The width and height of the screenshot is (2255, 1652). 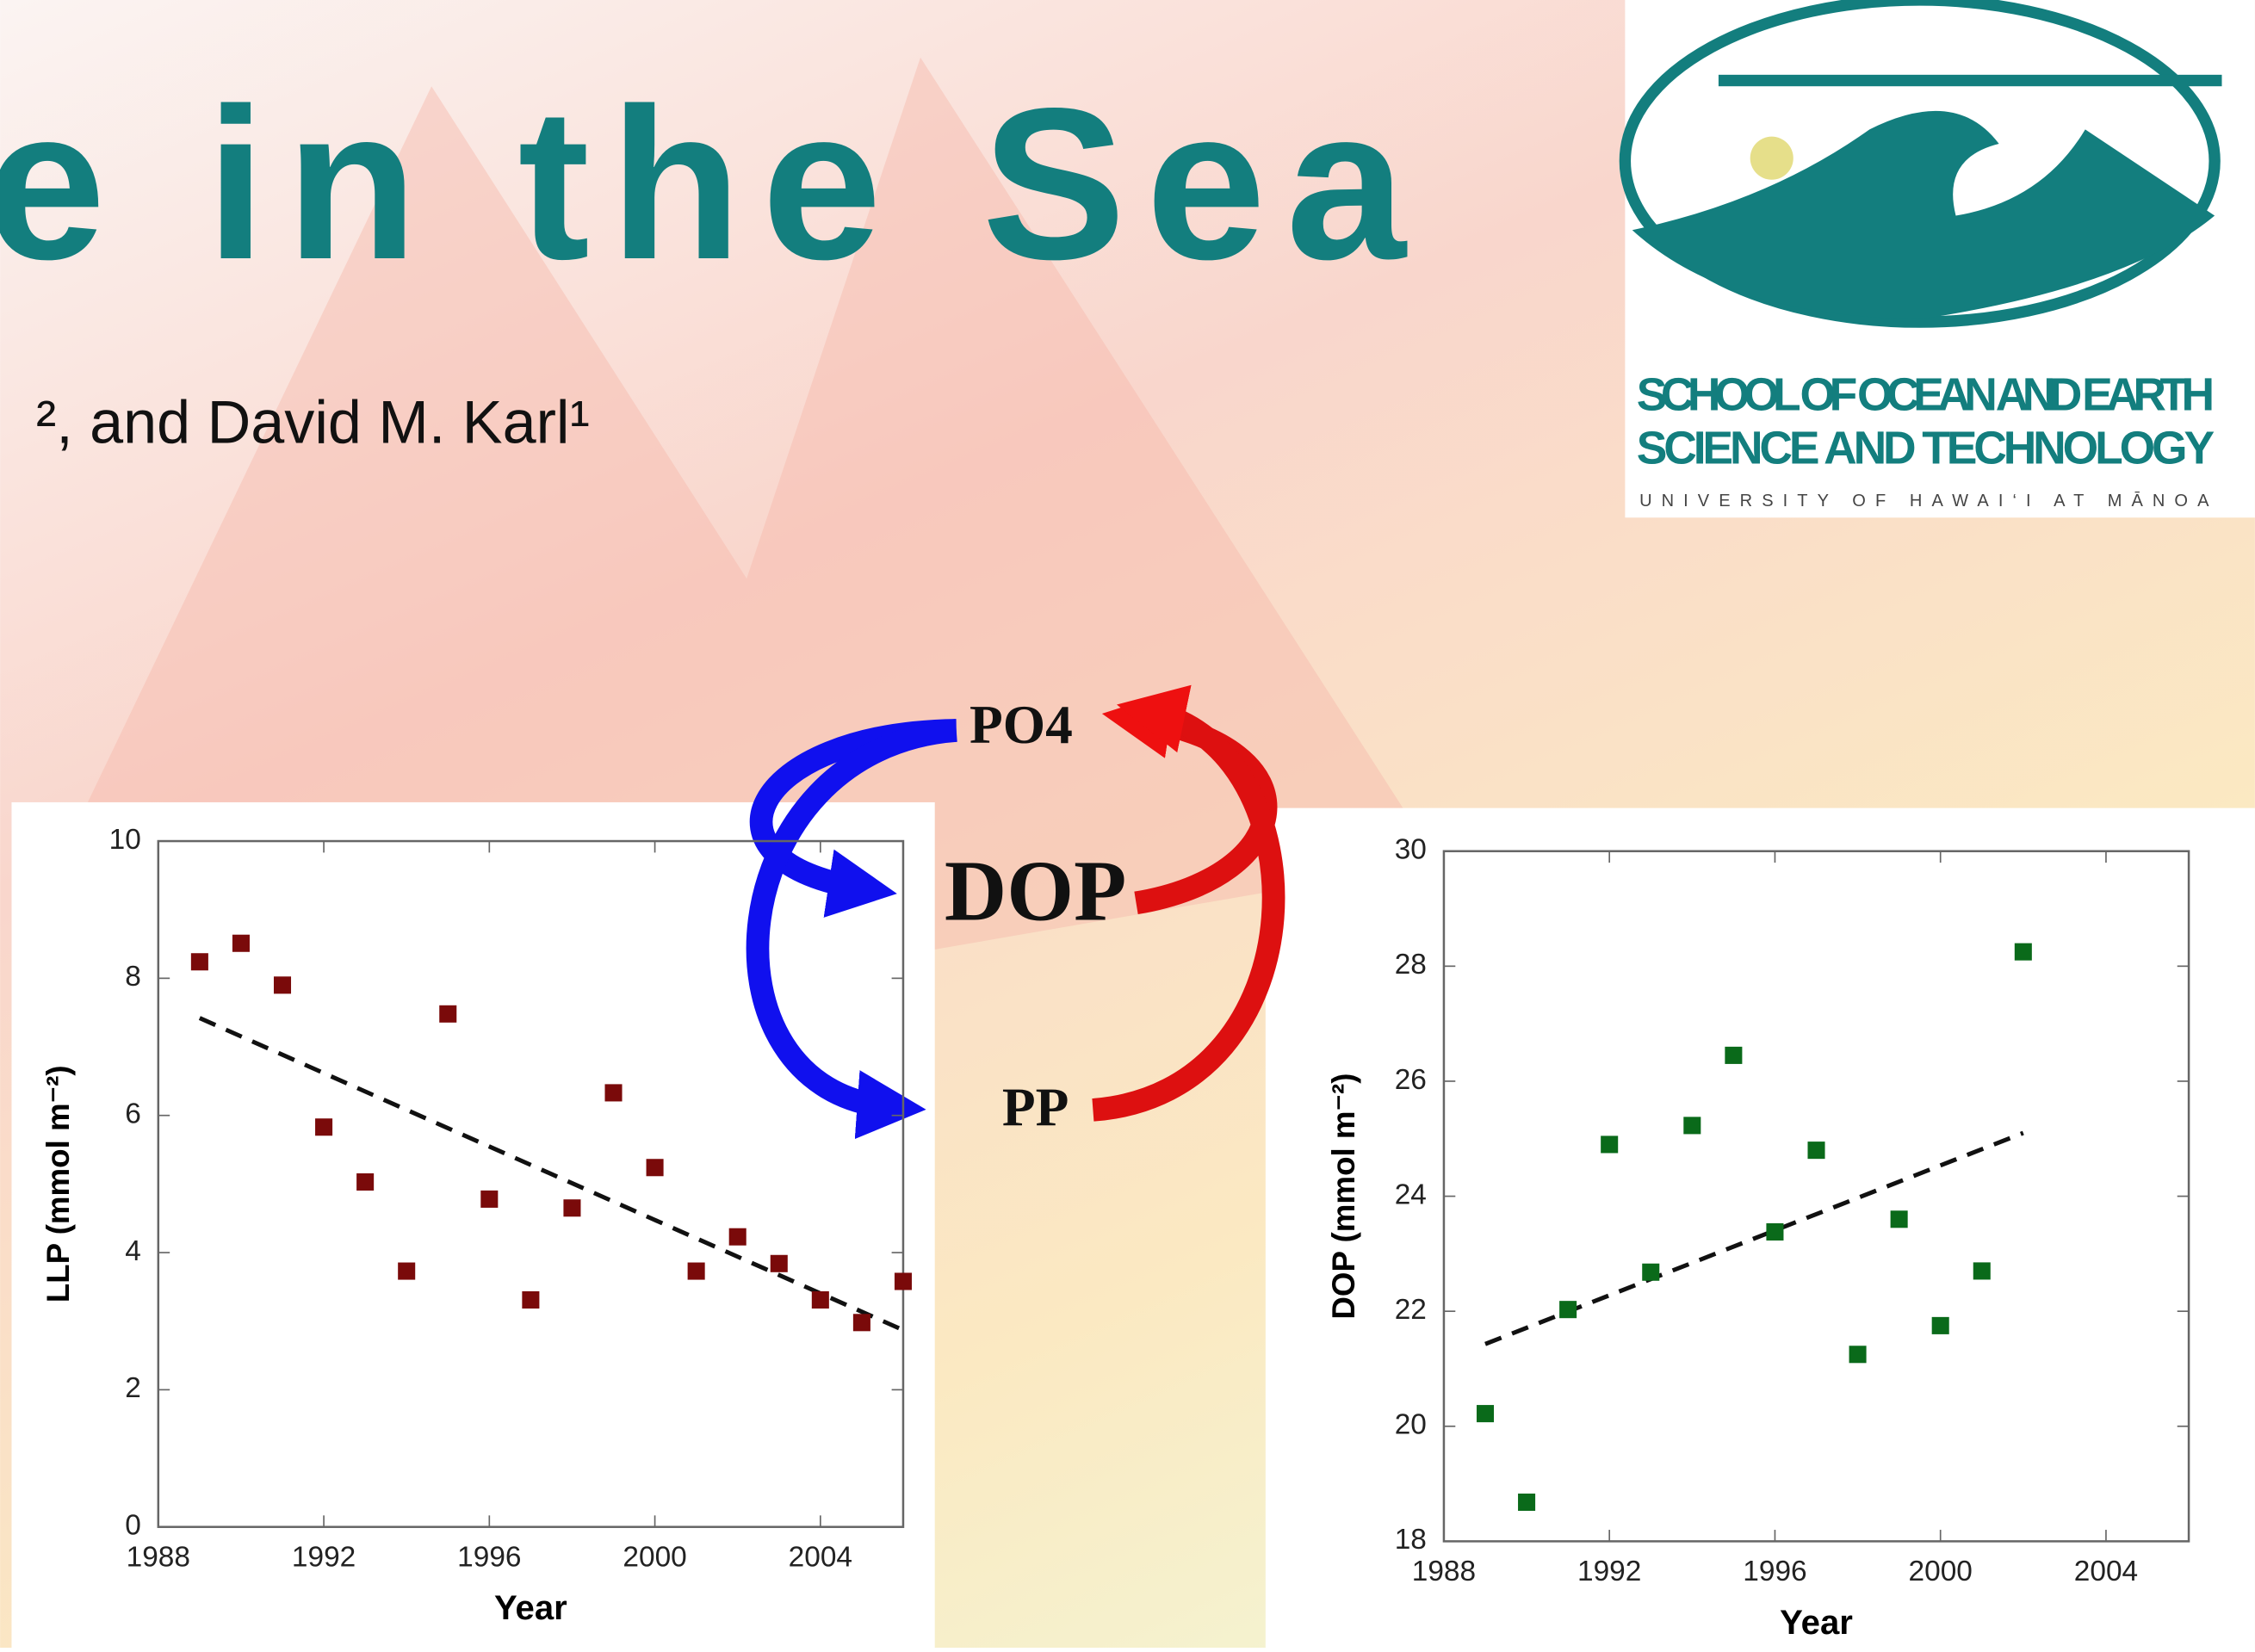 I want to click on logo-moon, so click(x=1771, y=158).